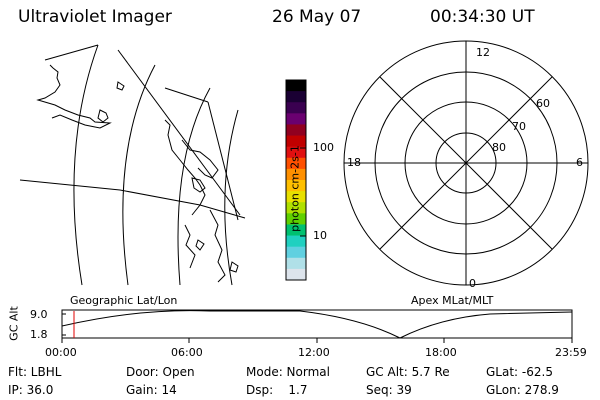  Describe the element at coordinates (187, 352) in the screenshot. I see `altitude-xtick-label-6: 06:00` at that location.